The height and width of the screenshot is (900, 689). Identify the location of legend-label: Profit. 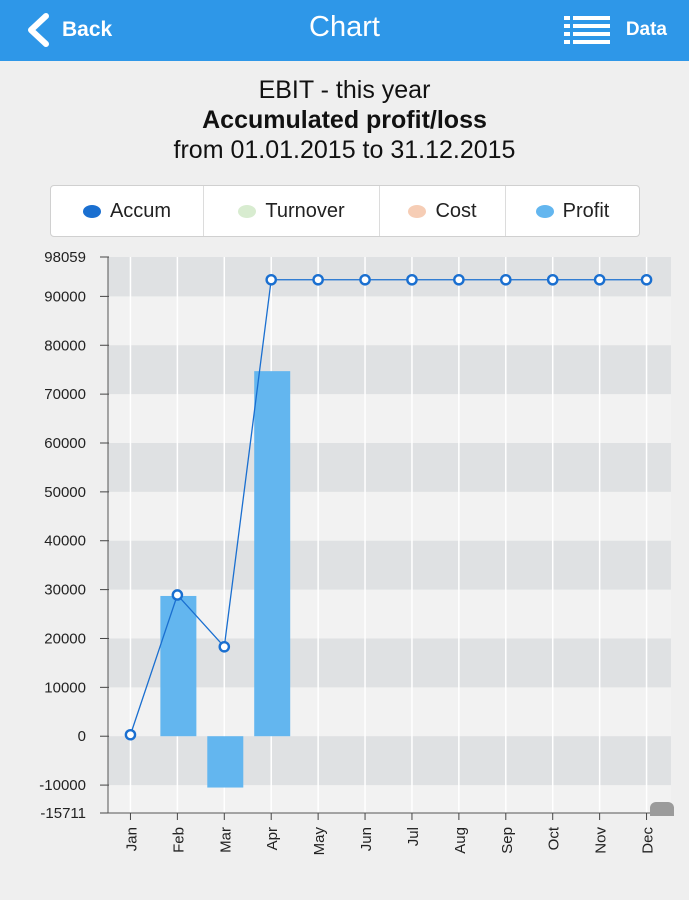
(586, 210).